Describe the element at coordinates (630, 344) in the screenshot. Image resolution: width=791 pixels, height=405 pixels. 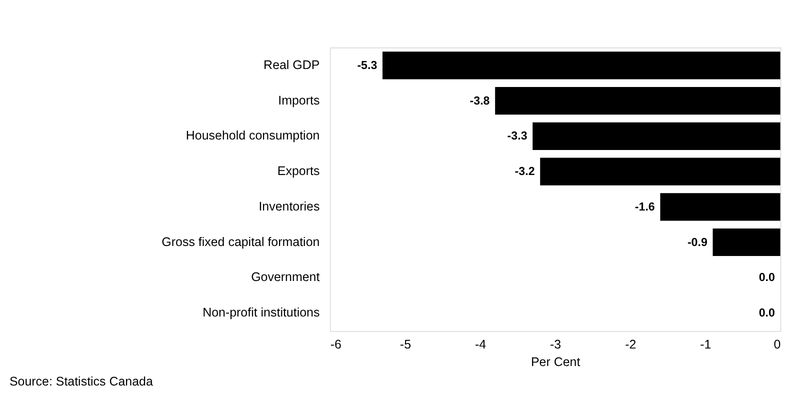
I see `x-tick-label: -2` at that location.